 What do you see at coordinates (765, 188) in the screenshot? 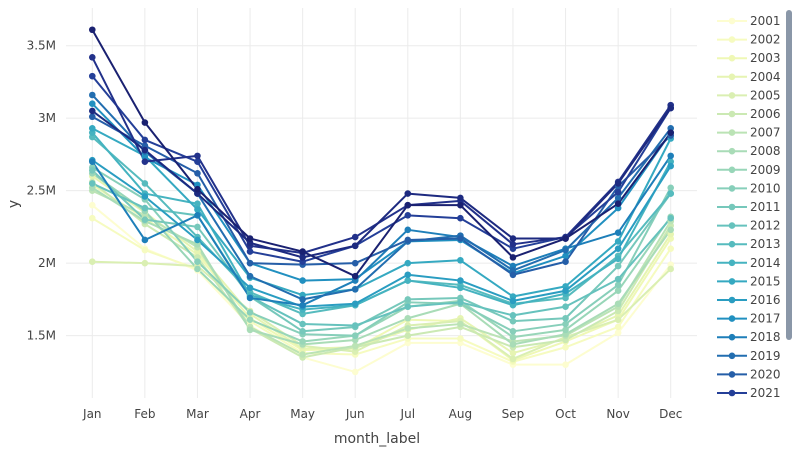
I see `legend-label: 2010` at bounding box center [765, 188].